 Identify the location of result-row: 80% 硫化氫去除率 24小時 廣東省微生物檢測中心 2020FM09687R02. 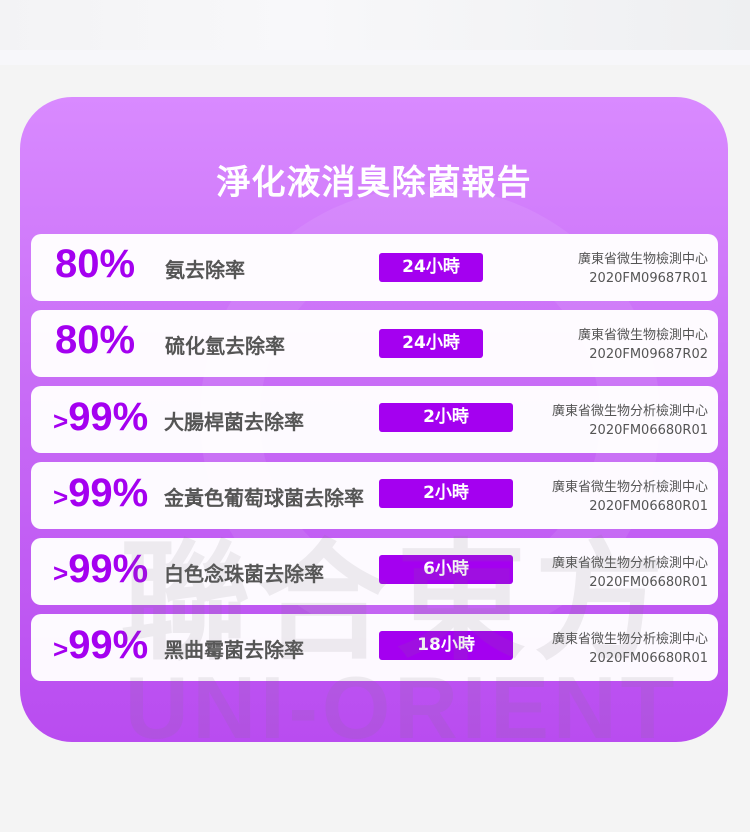
(374, 343).